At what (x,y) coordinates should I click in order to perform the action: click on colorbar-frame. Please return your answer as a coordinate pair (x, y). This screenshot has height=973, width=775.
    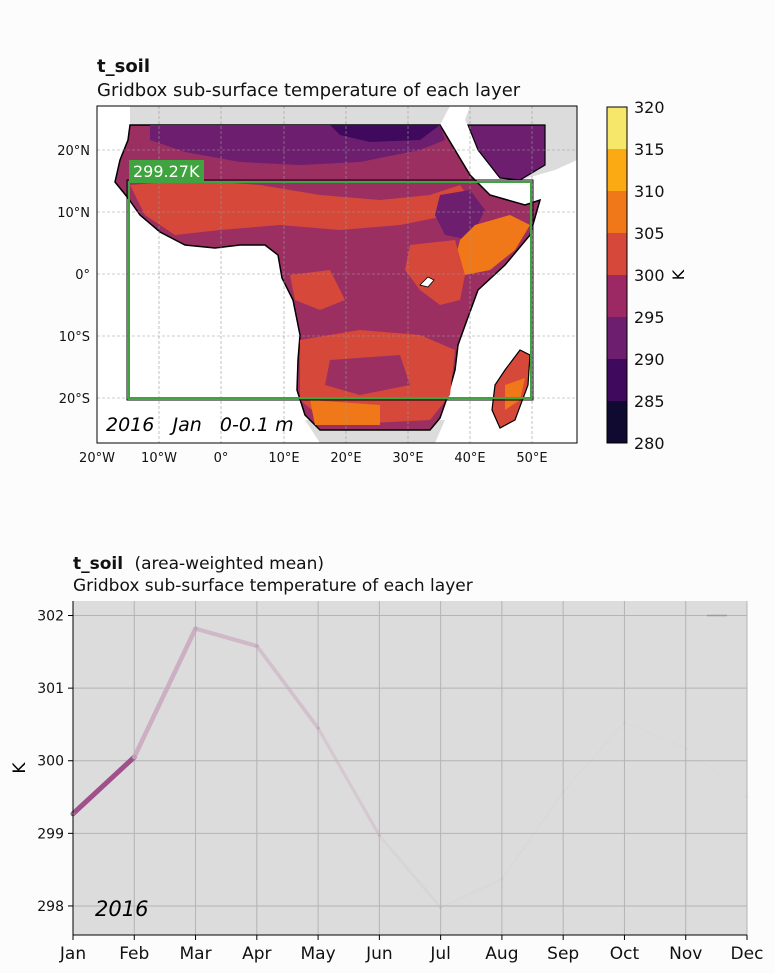
    Looking at the image, I should click on (617, 275).